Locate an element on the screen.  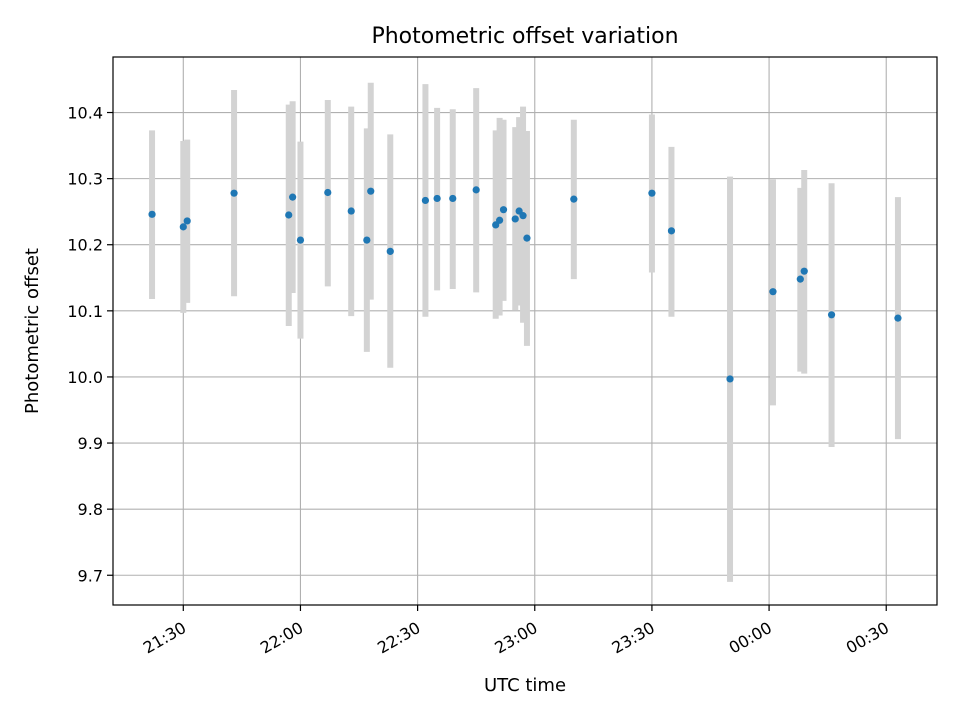
y-axis-label: Photometric offset is located at coordinates (32, 331).